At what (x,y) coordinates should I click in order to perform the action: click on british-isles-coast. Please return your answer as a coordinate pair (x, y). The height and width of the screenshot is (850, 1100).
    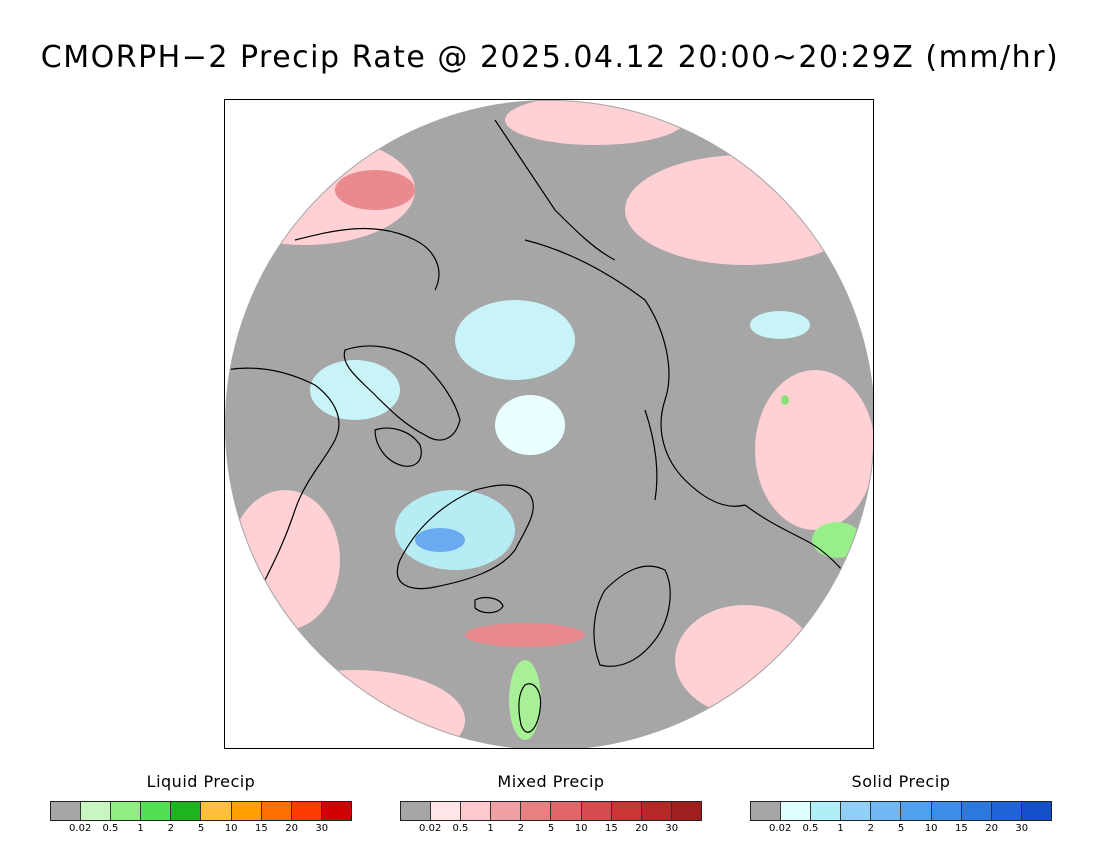
    Looking at the image, I should click on (530, 708).